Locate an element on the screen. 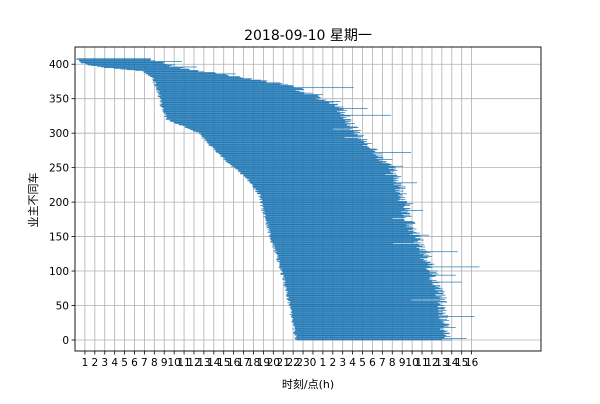  x-tick-label: 4 is located at coordinates (114, 363).